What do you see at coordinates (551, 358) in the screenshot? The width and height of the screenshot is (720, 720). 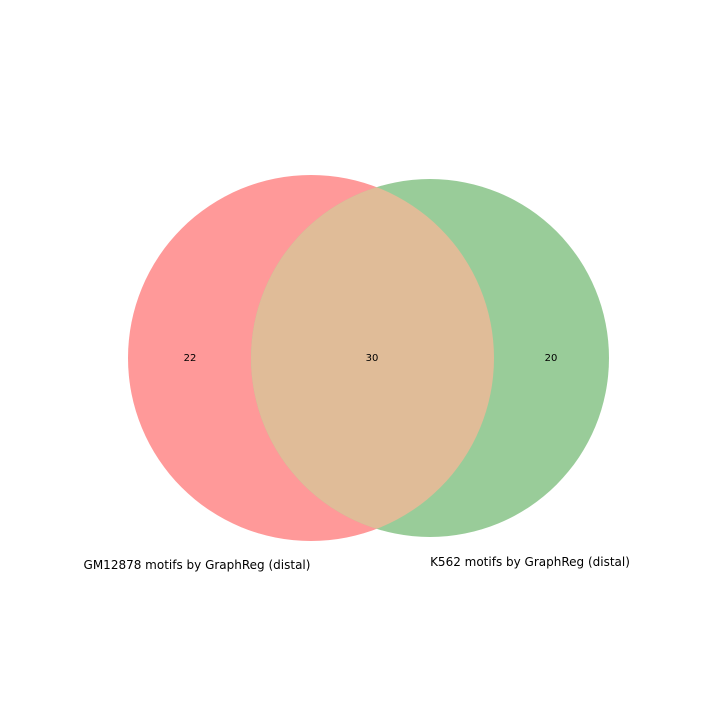 I see `count-right-only: 20` at bounding box center [551, 358].